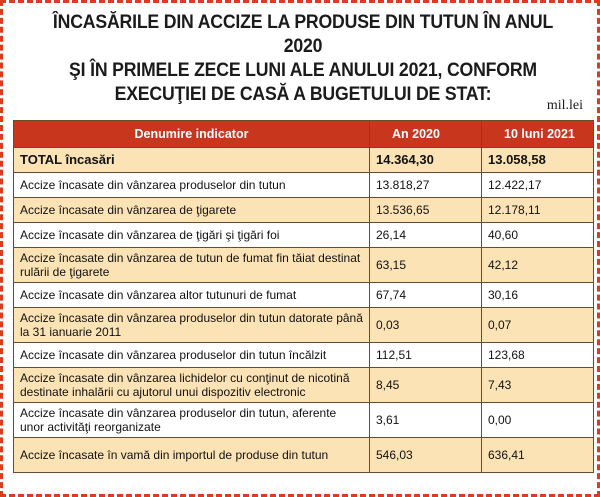 The height and width of the screenshot is (497, 600). What do you see at coordinates (191, 134) in the screenshot?
I see `header-indicator: Denumire indicator` at bounding box center [191, 134].